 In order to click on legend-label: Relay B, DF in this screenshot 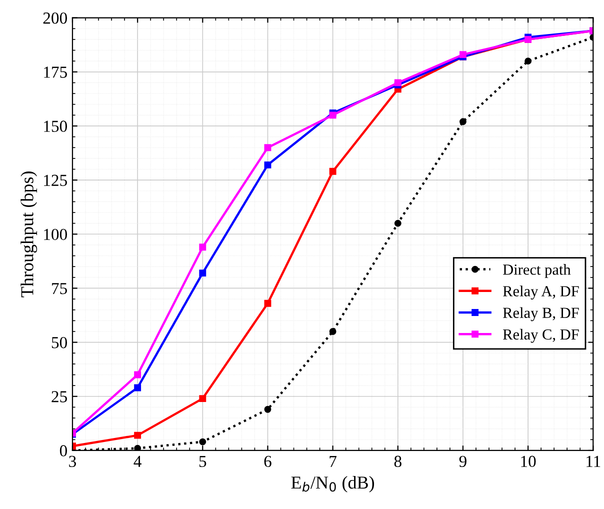, I will do `click(541, 314)`.